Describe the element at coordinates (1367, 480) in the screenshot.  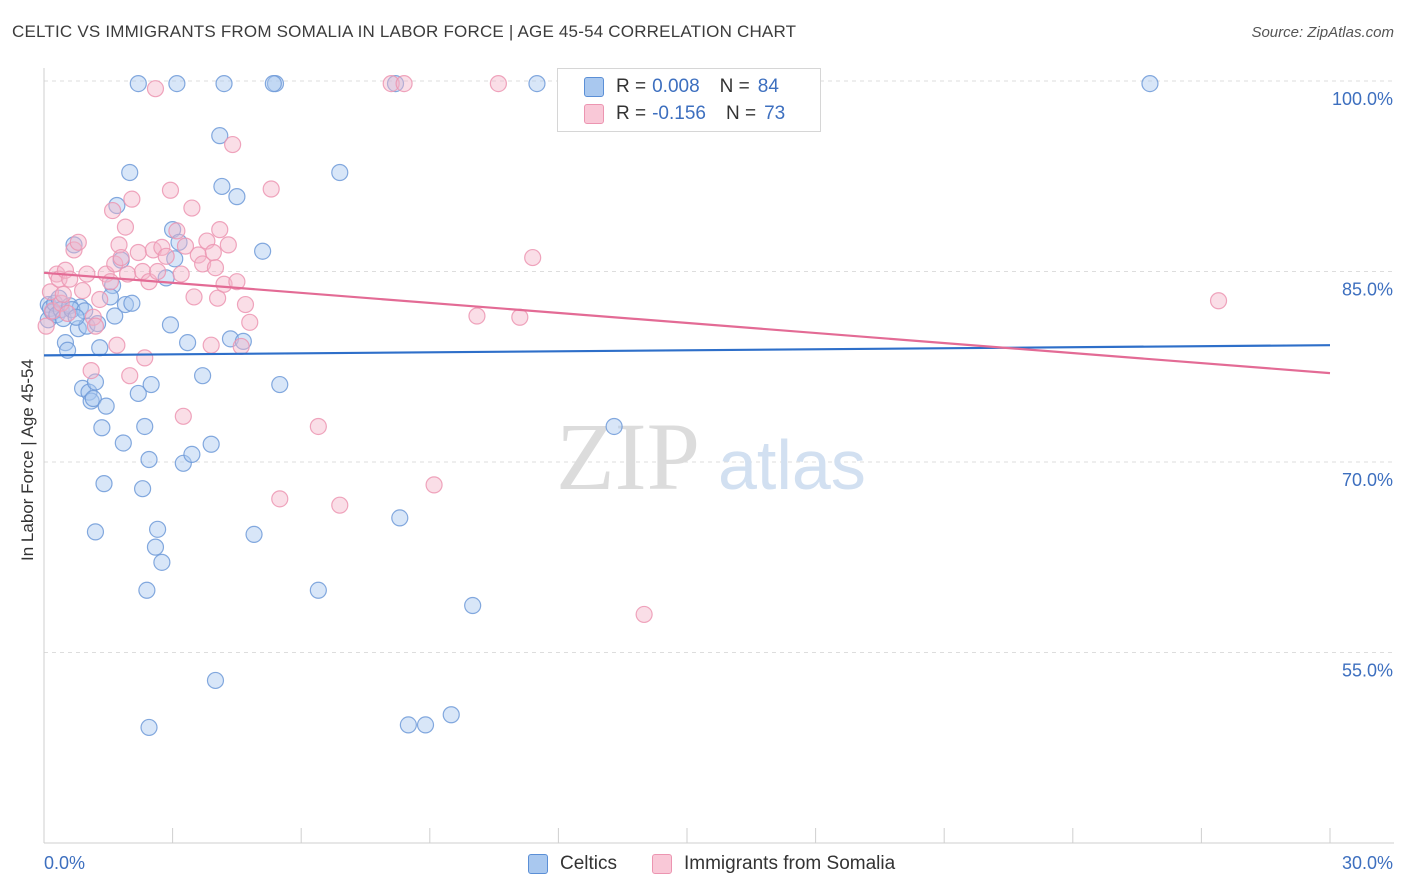
I see `y-tick-label: 70.0%` at that location.